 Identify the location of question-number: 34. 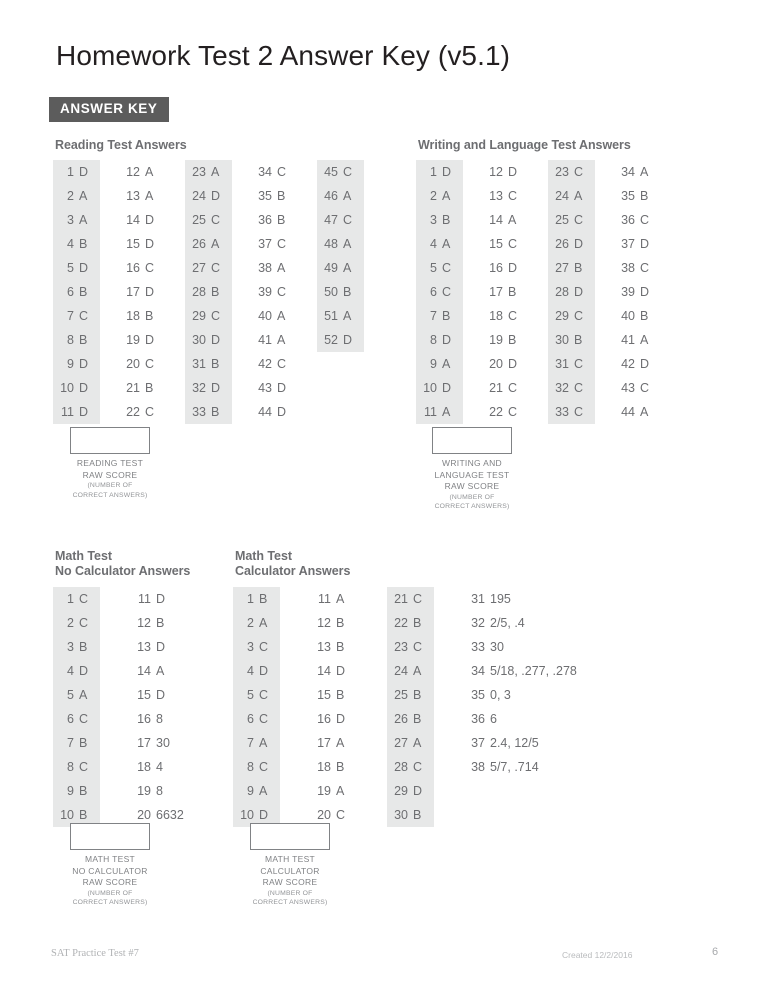
(265, 172).